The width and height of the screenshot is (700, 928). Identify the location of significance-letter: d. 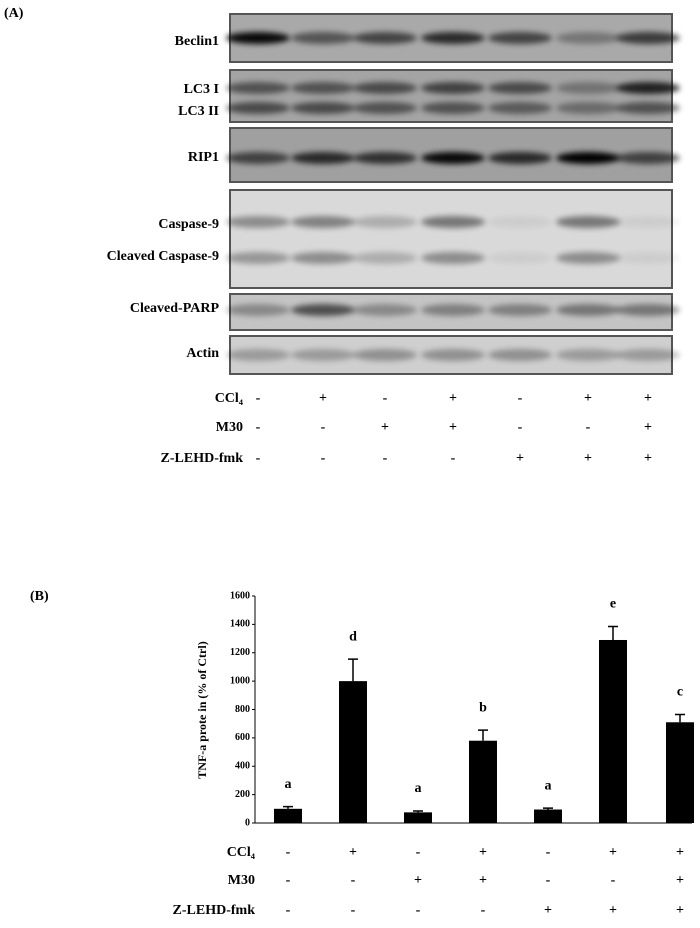
(353, 636).